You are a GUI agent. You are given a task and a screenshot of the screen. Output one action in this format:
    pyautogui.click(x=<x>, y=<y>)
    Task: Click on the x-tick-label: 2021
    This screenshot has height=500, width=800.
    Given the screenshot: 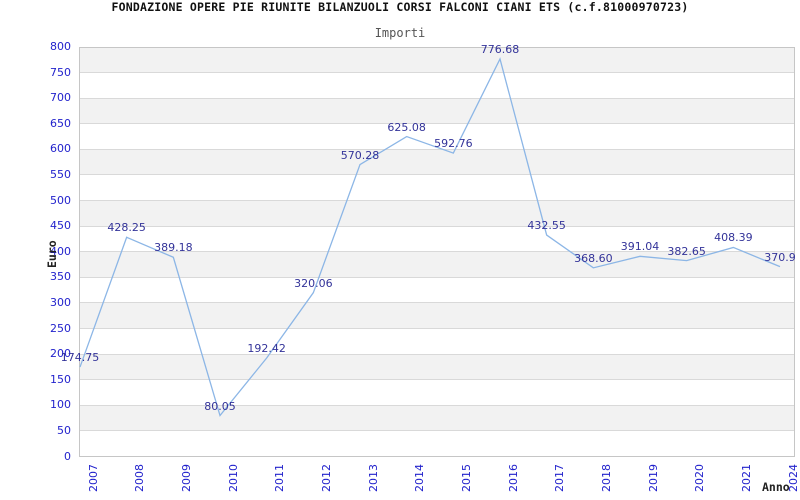 What is the action you would take?
    pyautogui.click(x=746, y=478)
    